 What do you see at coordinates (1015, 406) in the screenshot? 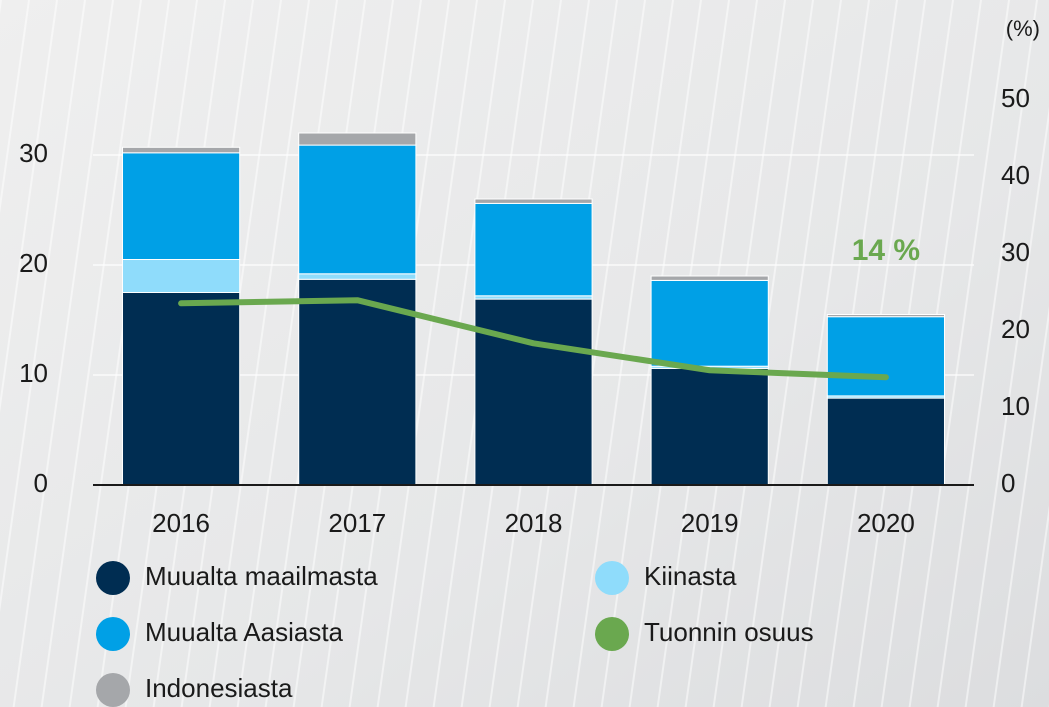
I see `y2-tick-label: 10` at bounding box center [1015, 406].